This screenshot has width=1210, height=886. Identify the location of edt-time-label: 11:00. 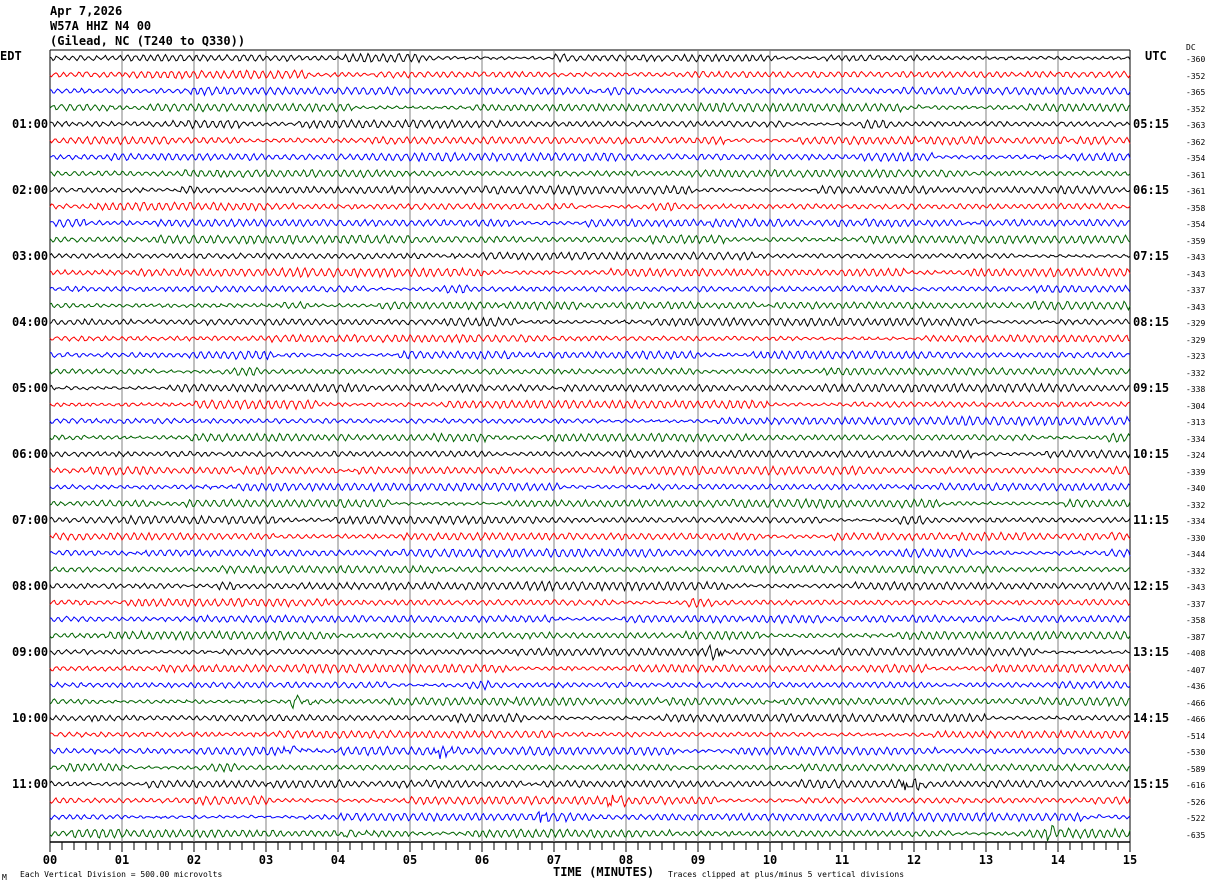
(30, 784).